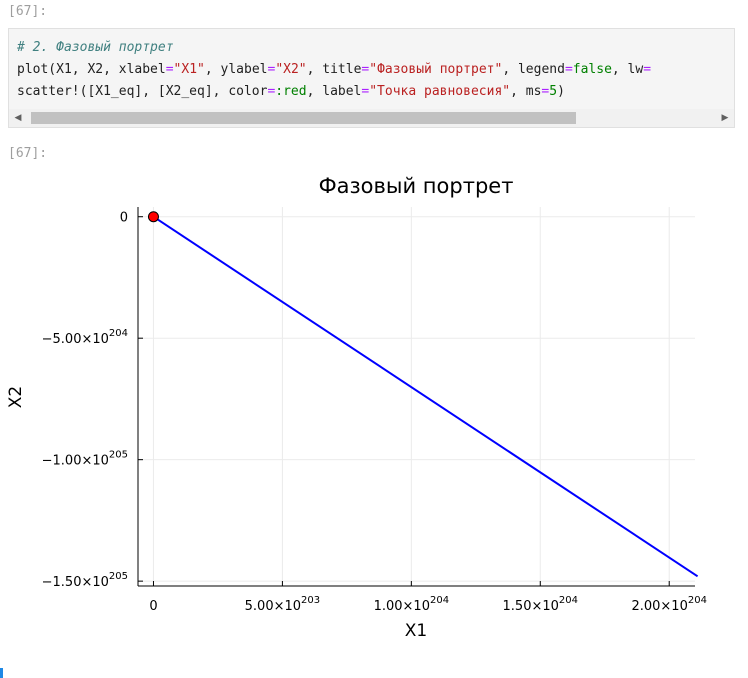 The width and height of the screenshot is (748, 678). Describe the element at coordinates (273, 606) in the screenshot. I see `x-tick-mantissa: 5.00×10` at that location.